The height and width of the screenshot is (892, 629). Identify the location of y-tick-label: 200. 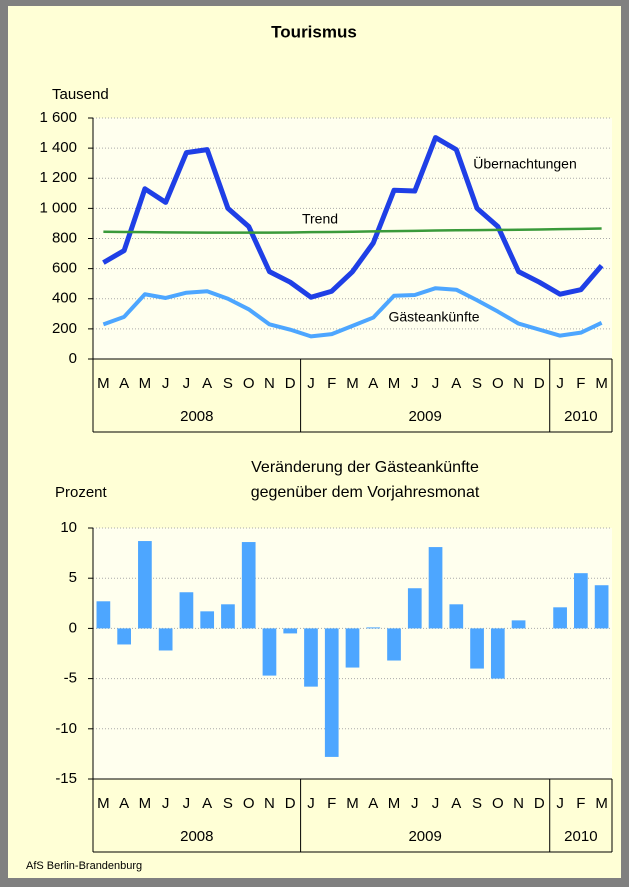
(64, 328).